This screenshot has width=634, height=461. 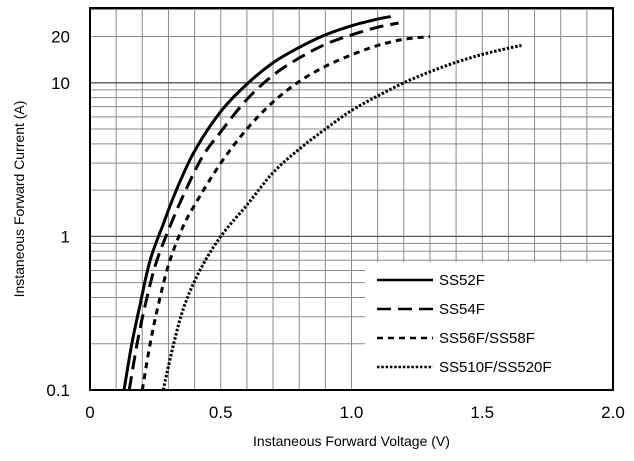 I want to click on x-tick-label: 2.0, so click(x=613, y=412).